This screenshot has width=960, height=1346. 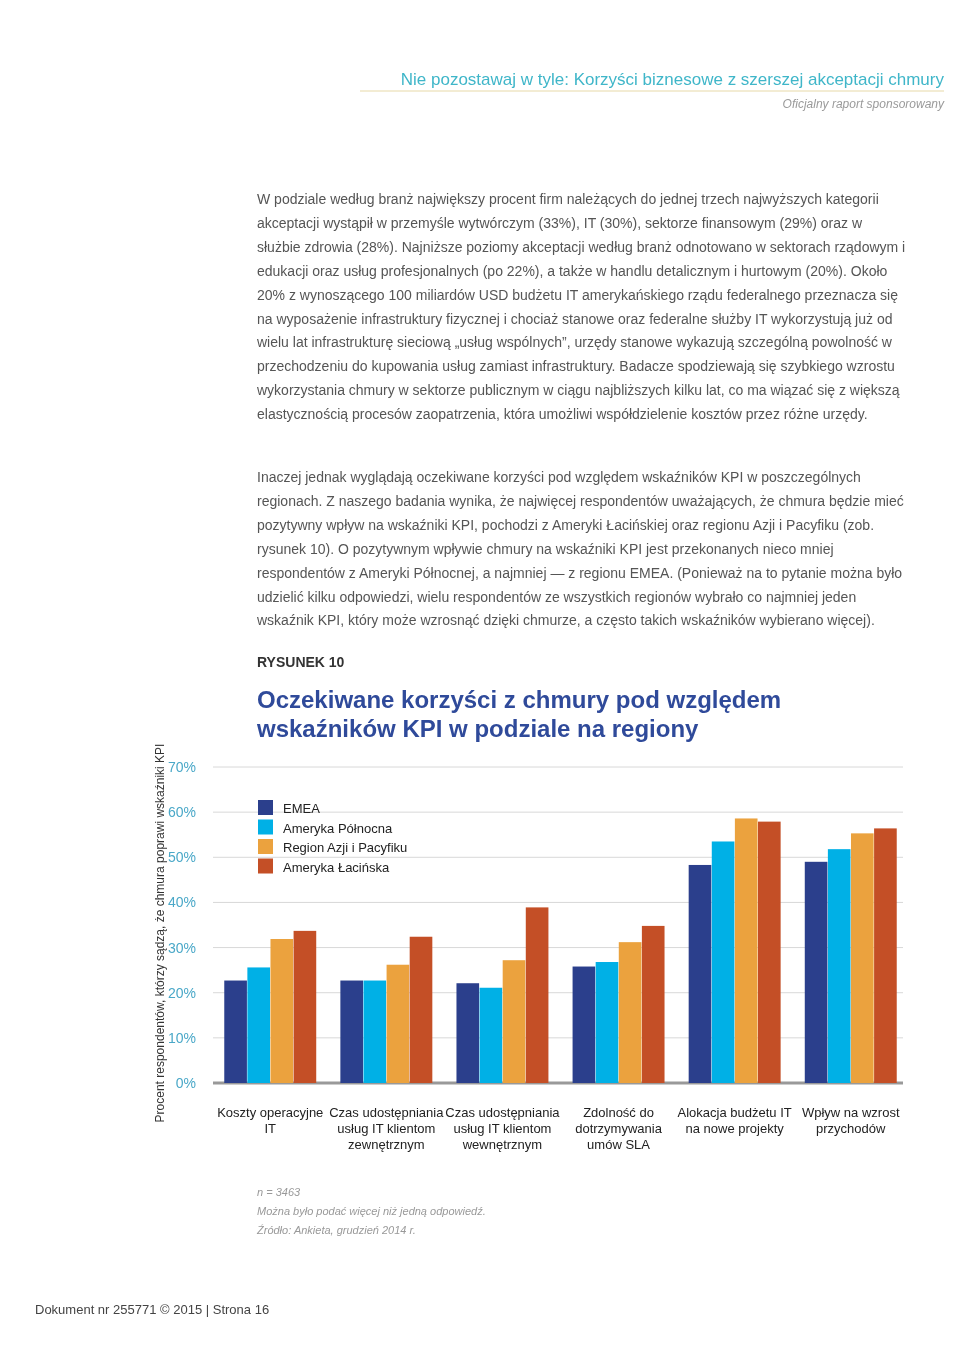 I want to click on text: RYSUNEK 10, so click(x=301, y=662).